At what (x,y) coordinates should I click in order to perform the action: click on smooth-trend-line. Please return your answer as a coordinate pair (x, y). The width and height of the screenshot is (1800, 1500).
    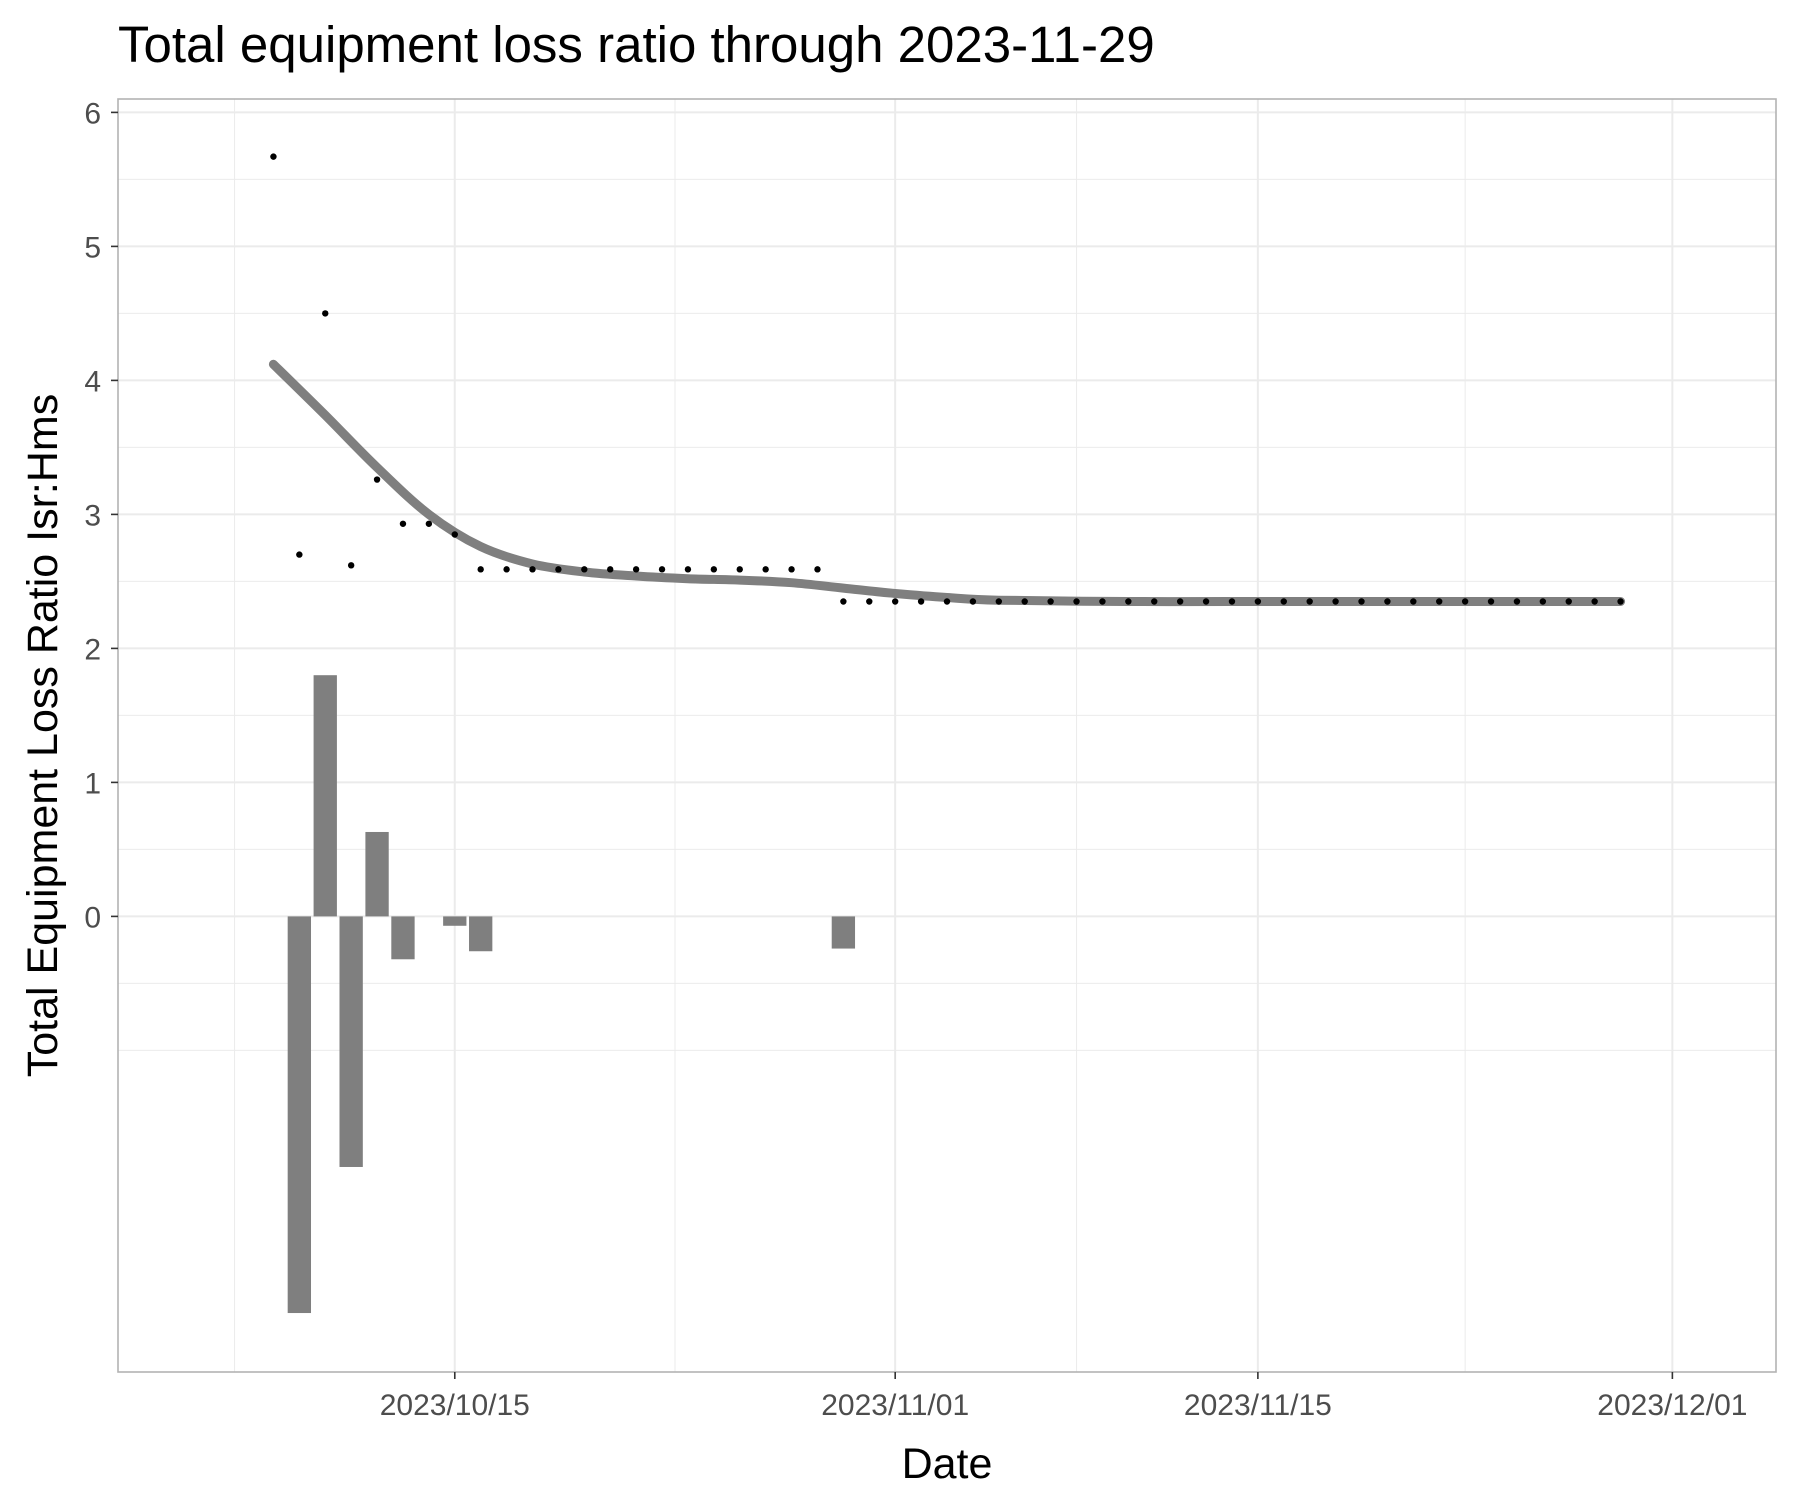
    Looking at the image, I should click on (947, 483).